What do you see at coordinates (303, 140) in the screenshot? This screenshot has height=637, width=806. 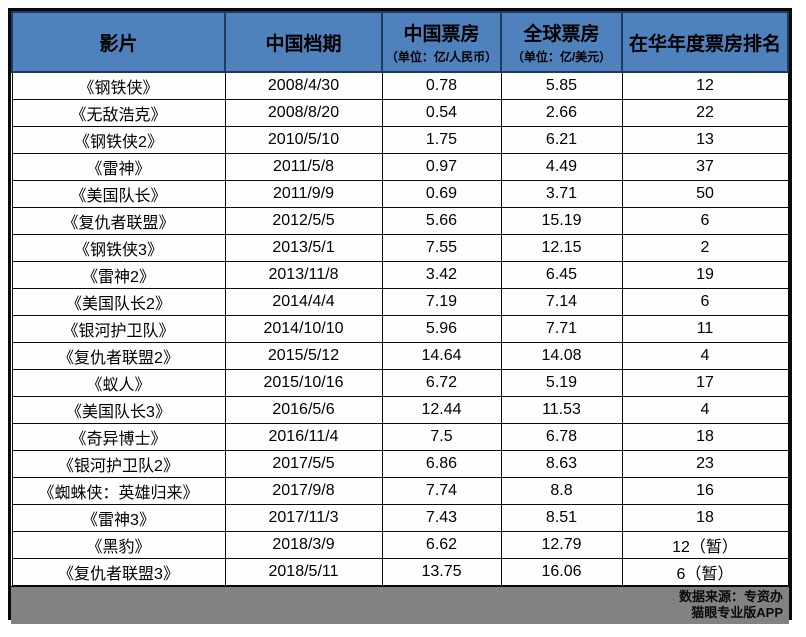 I see `cell-china-release: 2010/5/10` at bounding box center [303, 140].